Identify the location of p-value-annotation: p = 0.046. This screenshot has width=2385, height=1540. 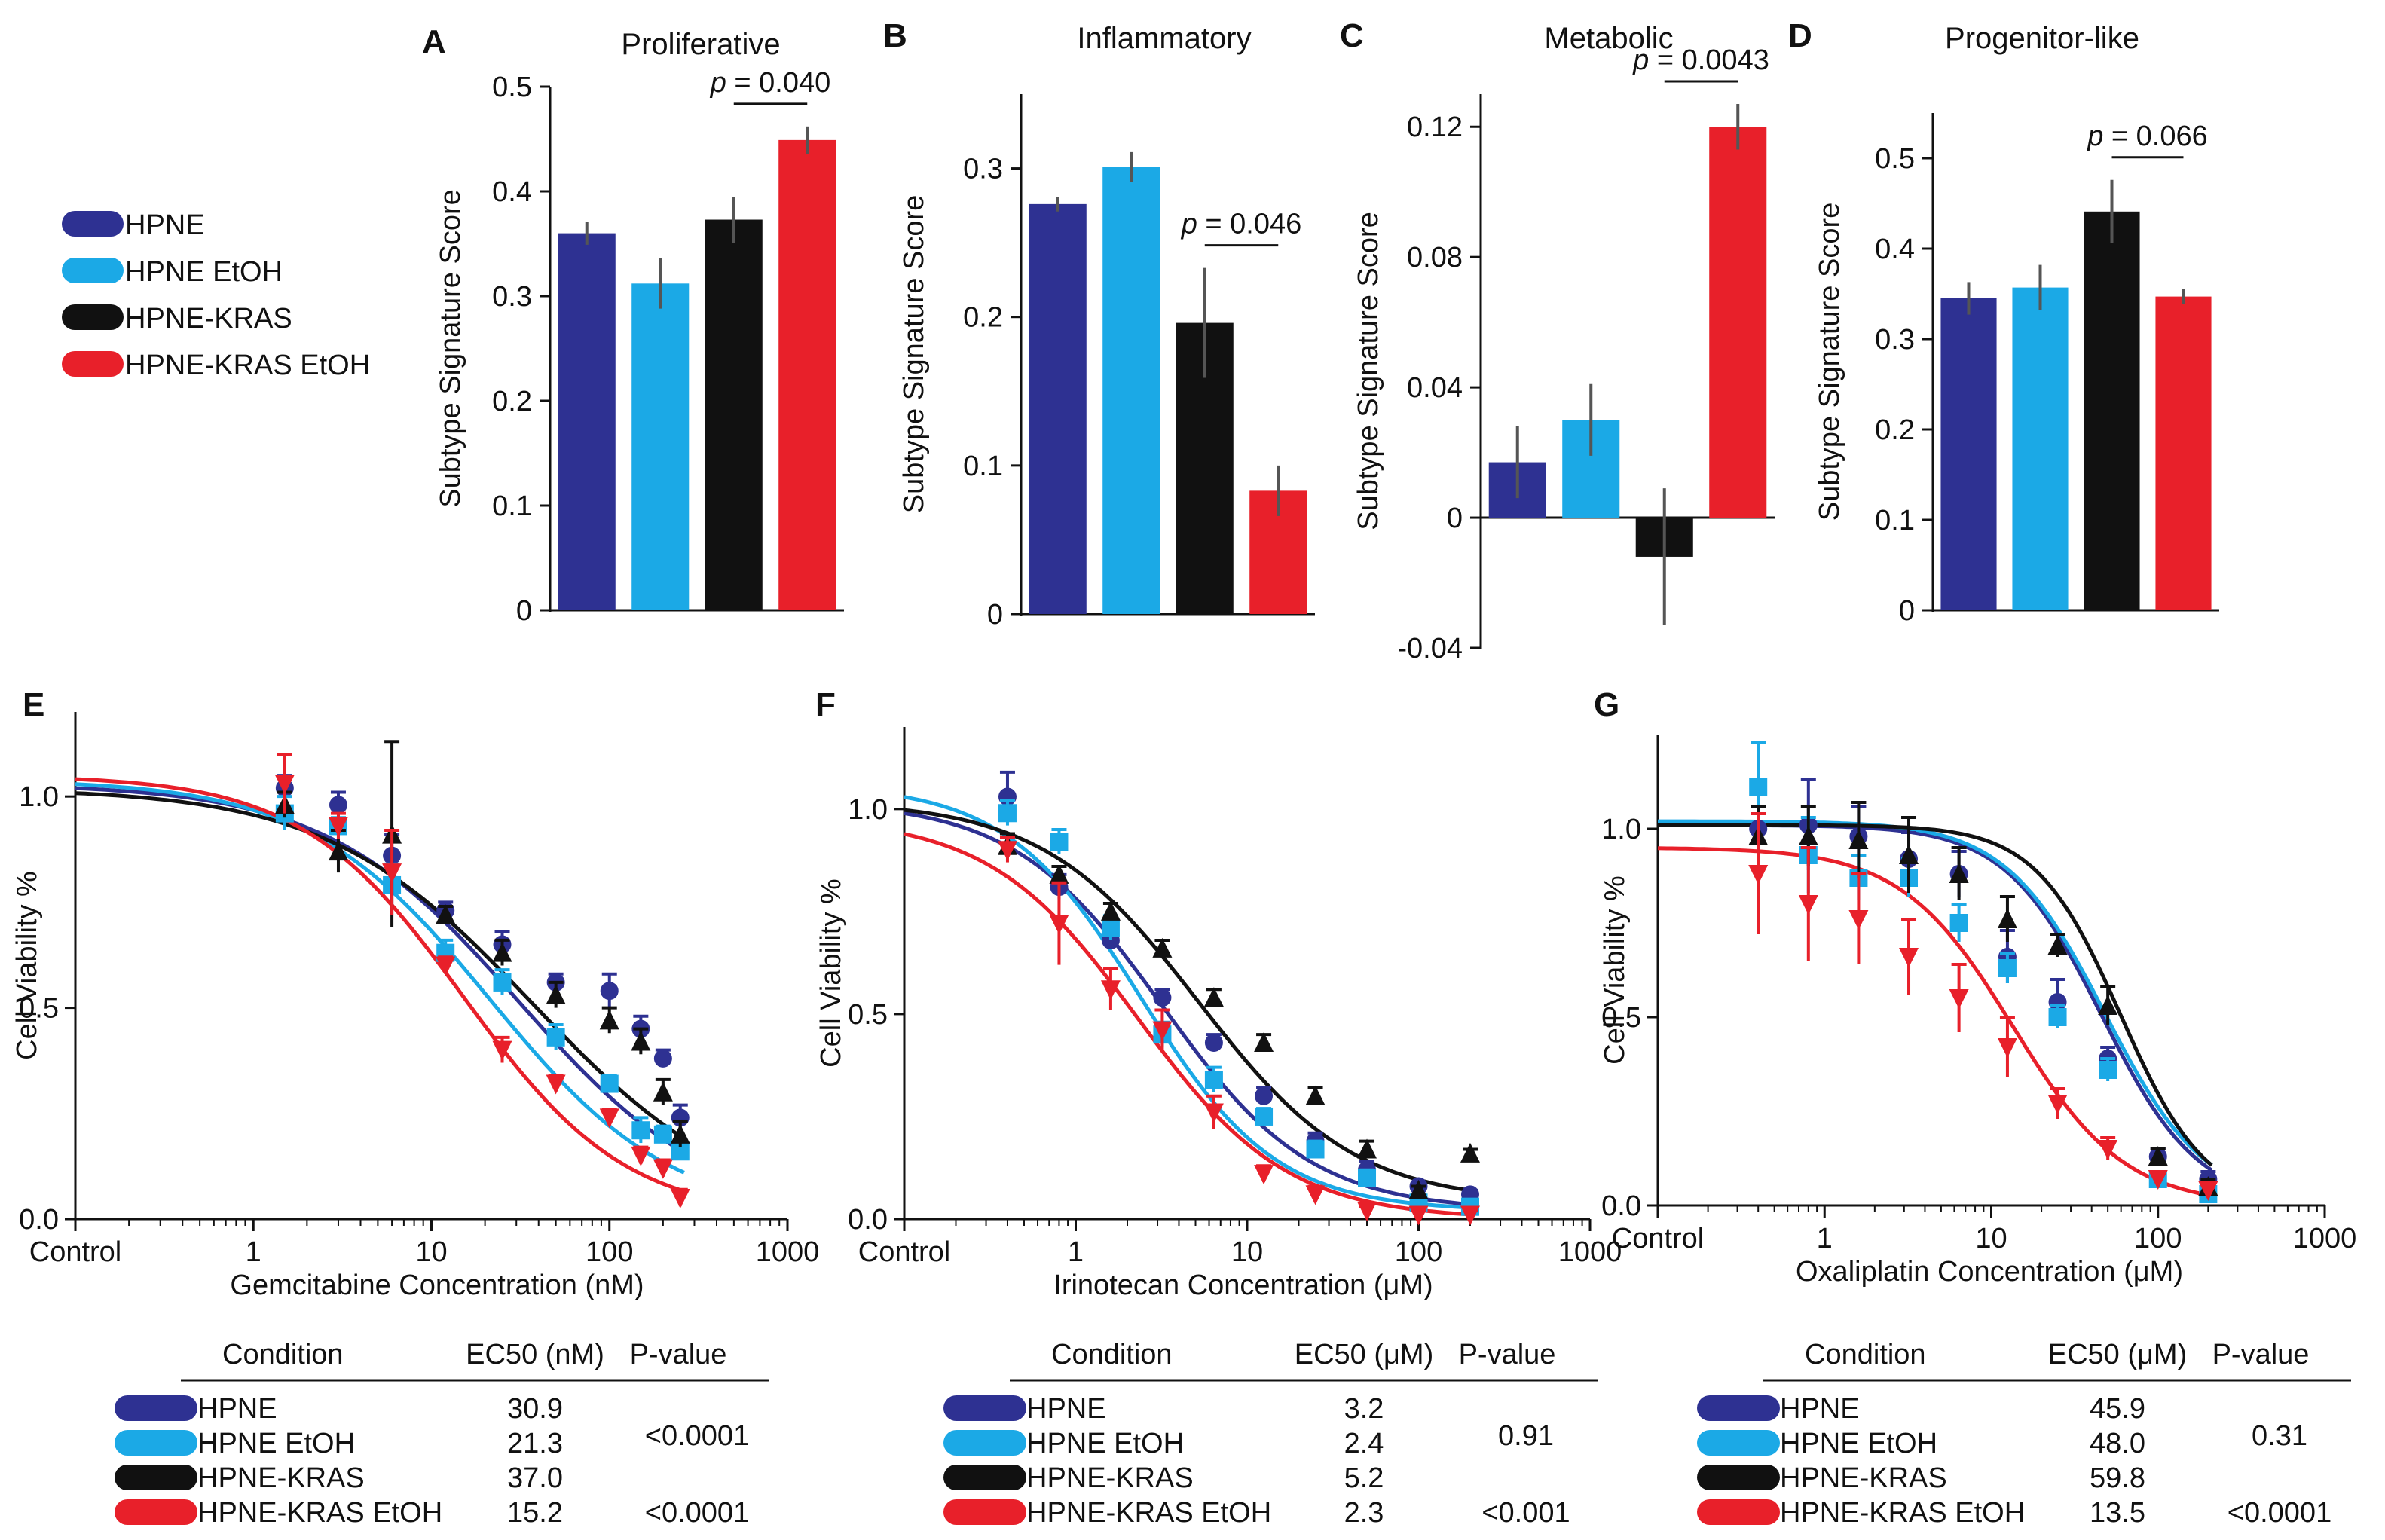
(1241, 225).